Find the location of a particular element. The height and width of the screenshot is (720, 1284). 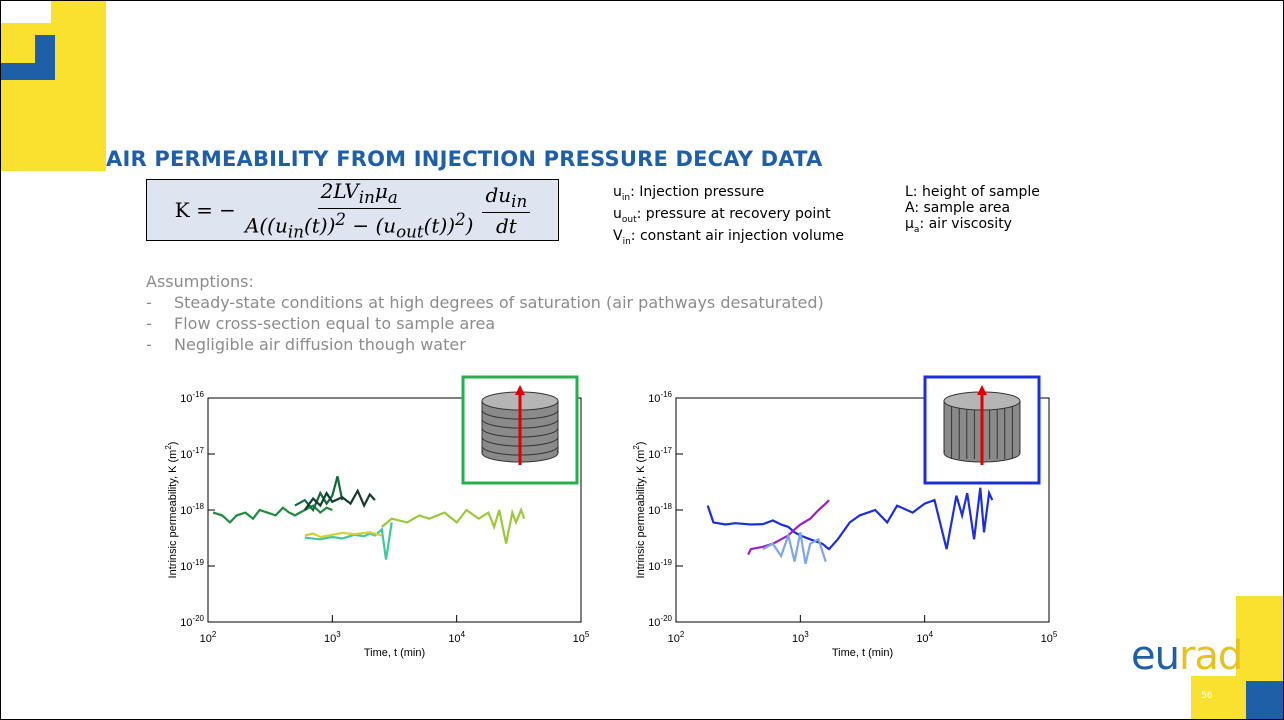

subscript: out is located at coordinates (629, 219).